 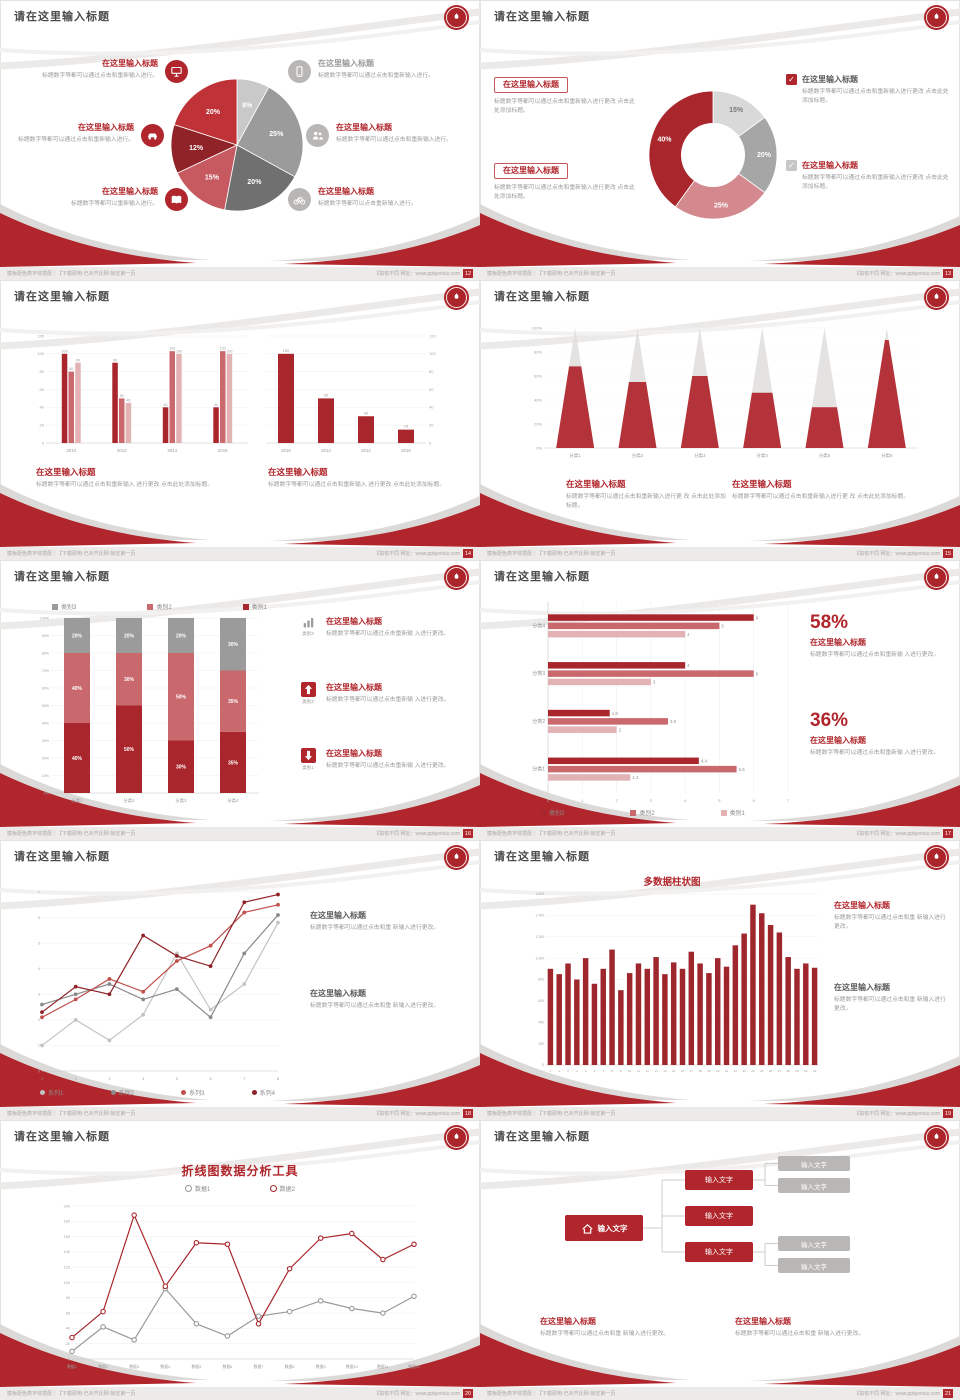 I want to click on svg-text: 40%, so click(x=538, y=399).